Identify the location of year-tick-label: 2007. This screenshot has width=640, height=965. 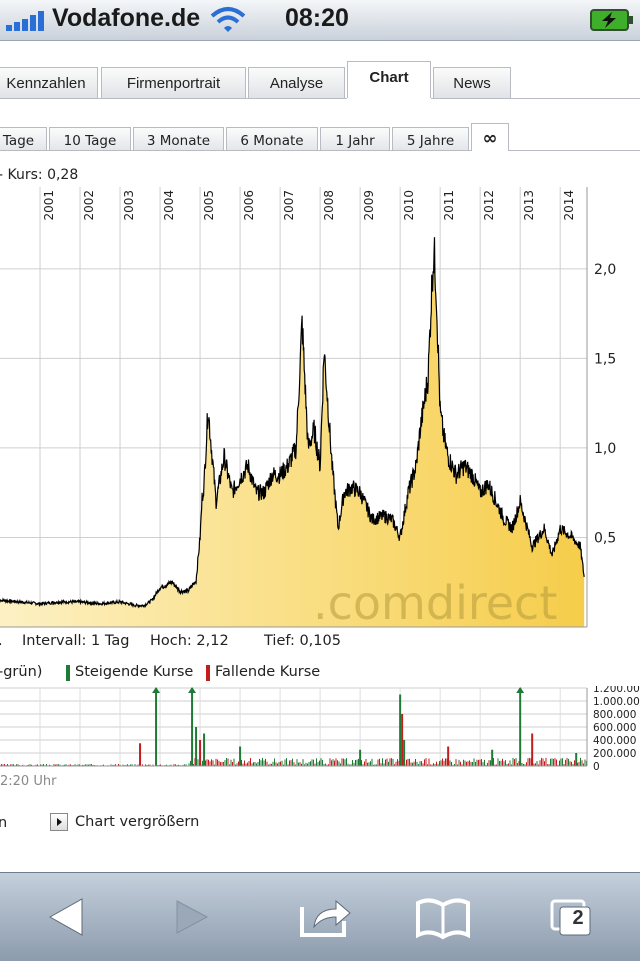
(289, 205).